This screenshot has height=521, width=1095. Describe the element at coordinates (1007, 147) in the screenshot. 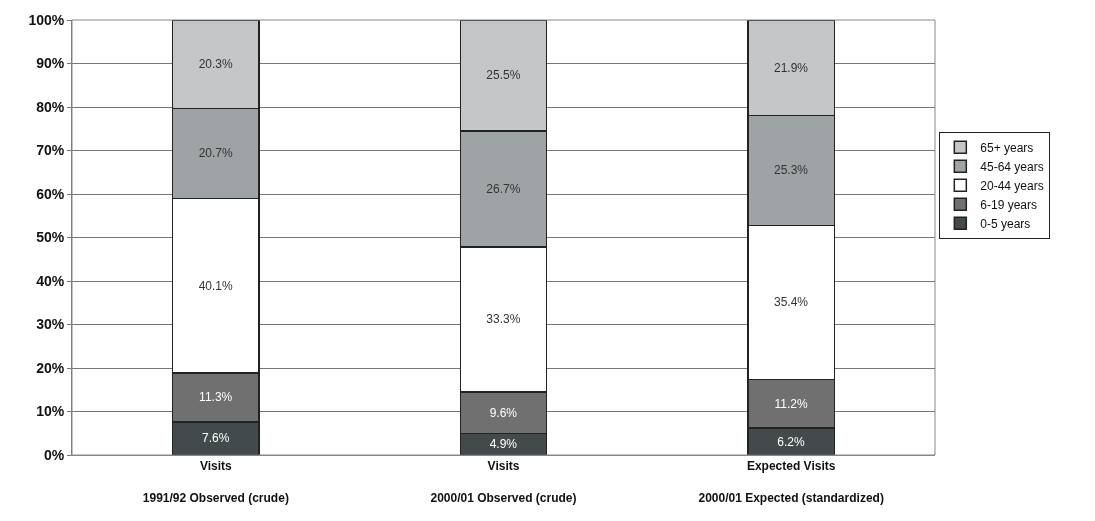

I see `legend-label: 65+ years` at that location.